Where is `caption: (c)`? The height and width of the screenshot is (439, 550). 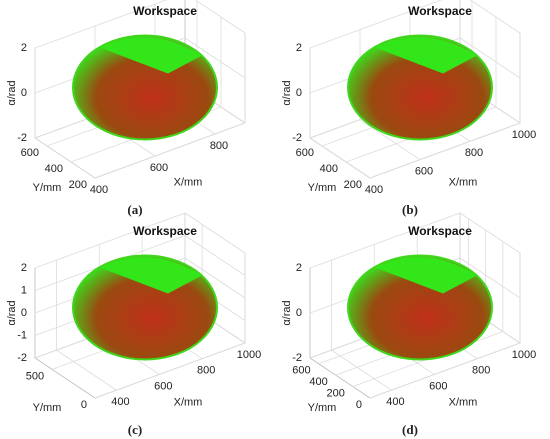
caption: (c) is located at coordinates (135, 429).